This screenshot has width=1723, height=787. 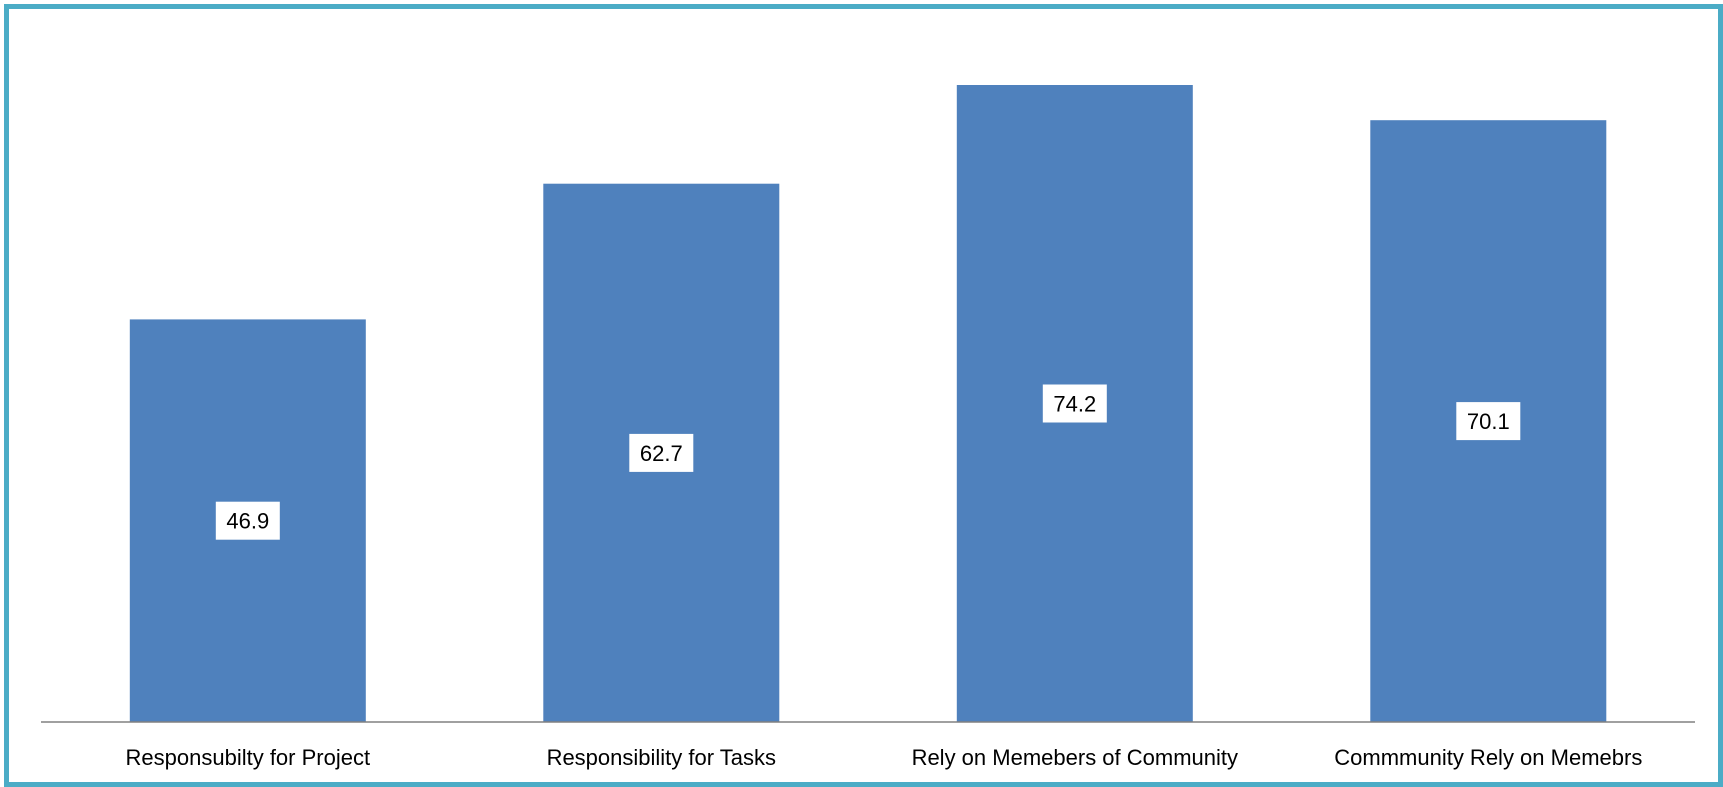 I want to click on data-label-2: 62.7, so click(x=661, y=453).